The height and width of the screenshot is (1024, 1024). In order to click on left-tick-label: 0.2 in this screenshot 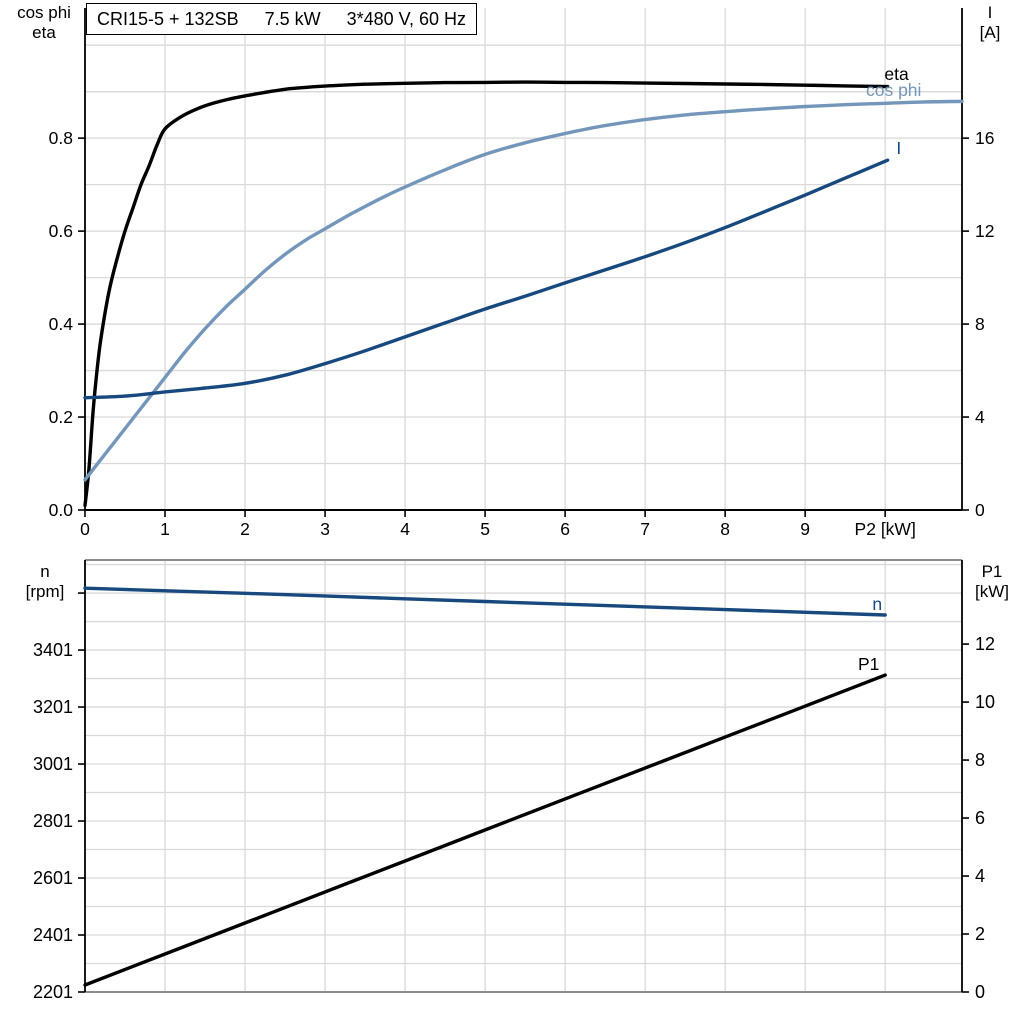, I will do `click(61, 417)`.